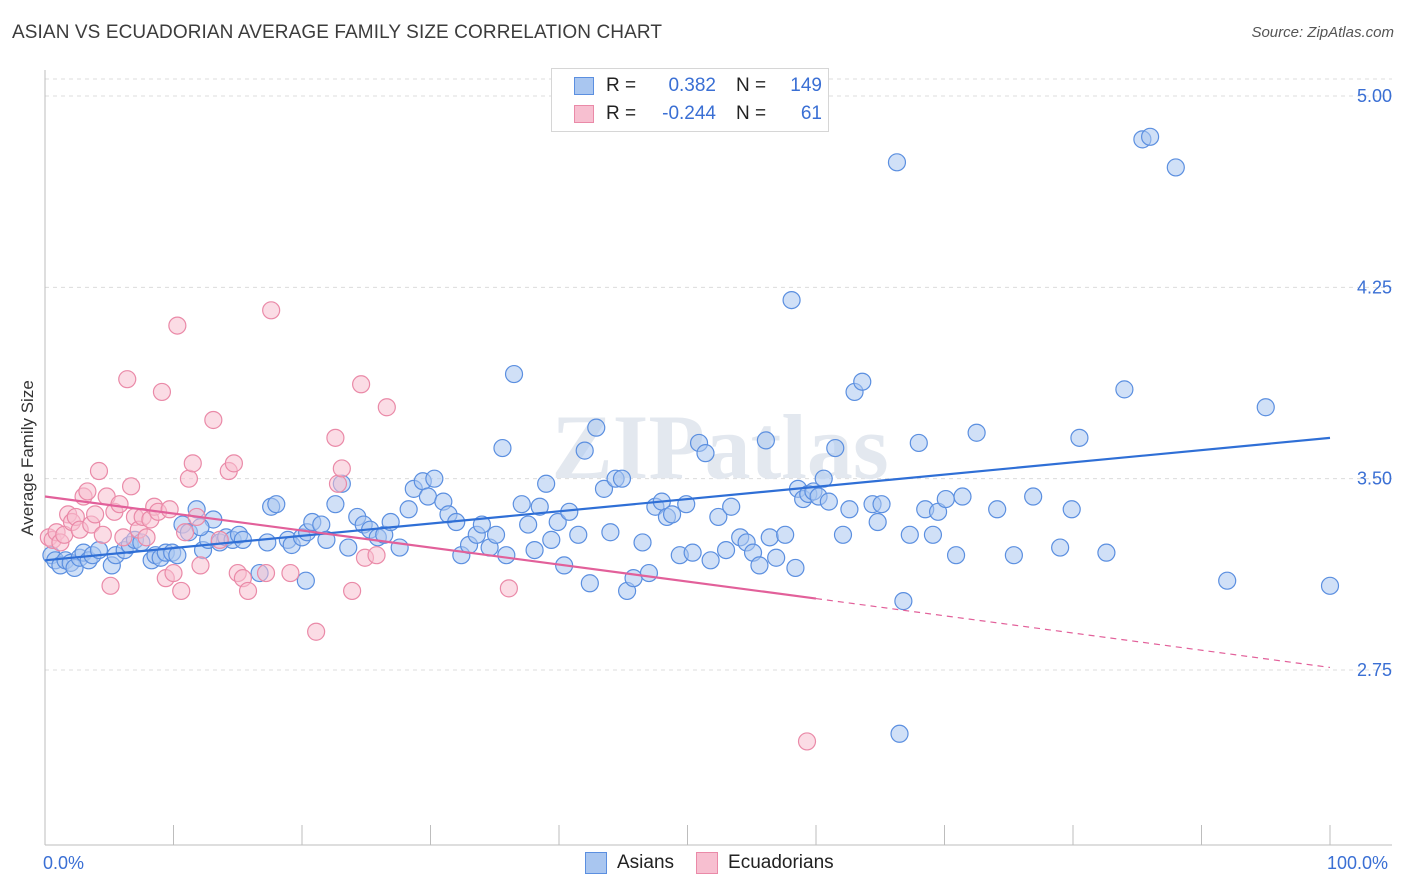  Describe the element at coordinates (584, 114) in the screenshot. I see `ecuadorians-swatch` at that location.